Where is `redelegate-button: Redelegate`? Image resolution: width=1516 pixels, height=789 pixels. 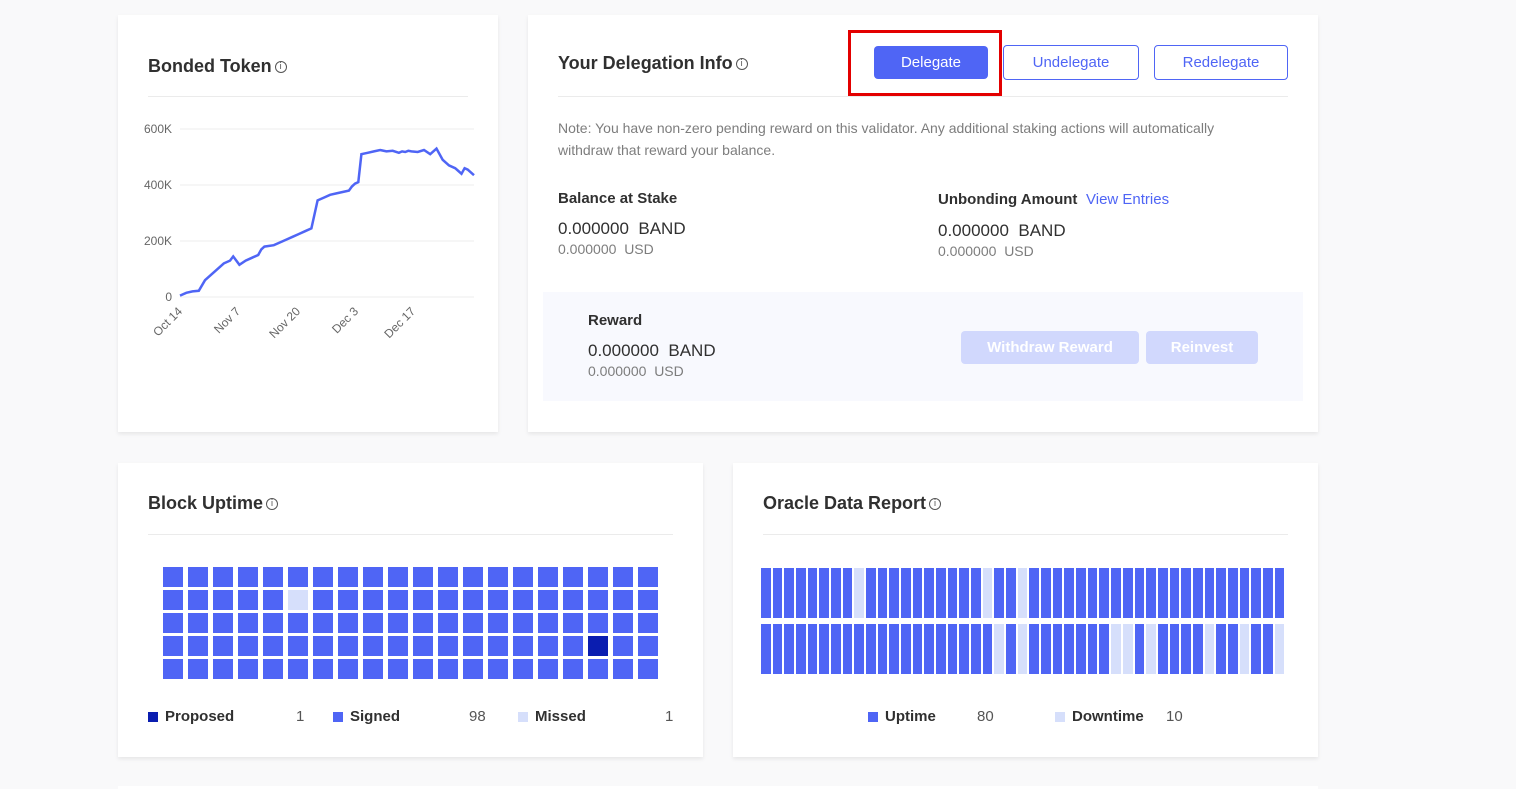 redelegate-button: Redelegate is located at coordinates (1221, 62).